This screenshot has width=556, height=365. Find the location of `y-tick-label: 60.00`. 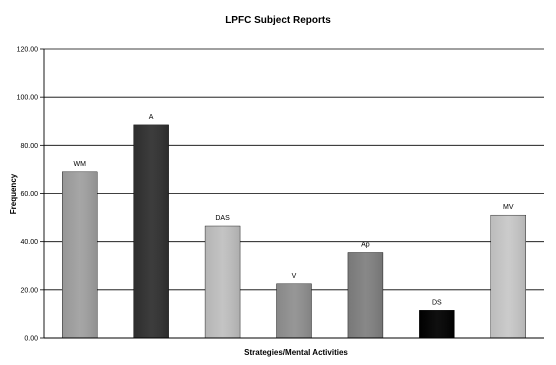

y-tick-label: 60.00 is located at coordinates (29, 194).